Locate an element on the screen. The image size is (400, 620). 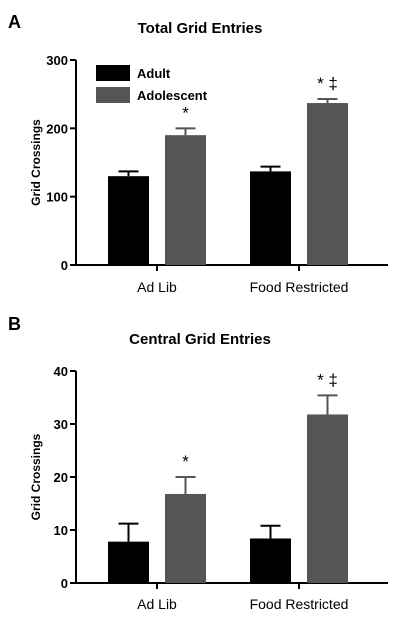
y-tick-label: 200 is located at coordinates (57, 128).